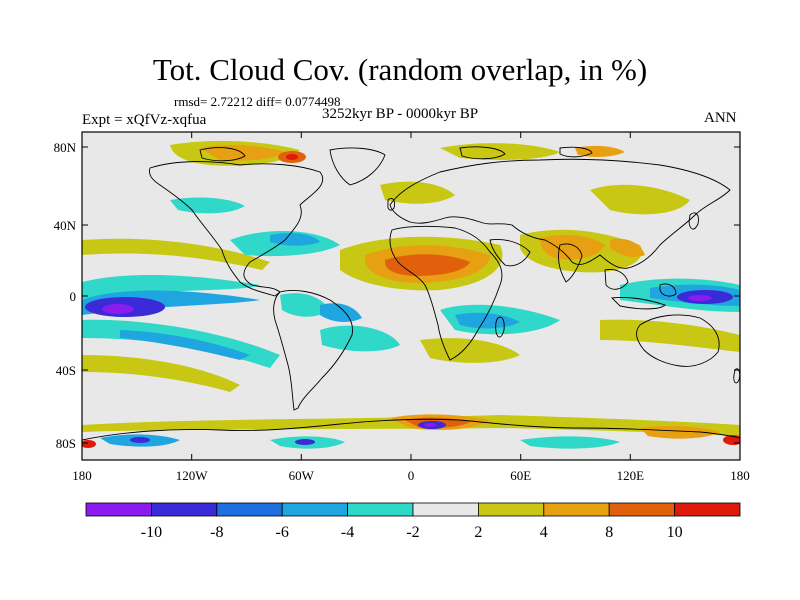 The height and width of the screenshot is (600, 800). I want to click on colorbar-label: -10, so click(151, 532).